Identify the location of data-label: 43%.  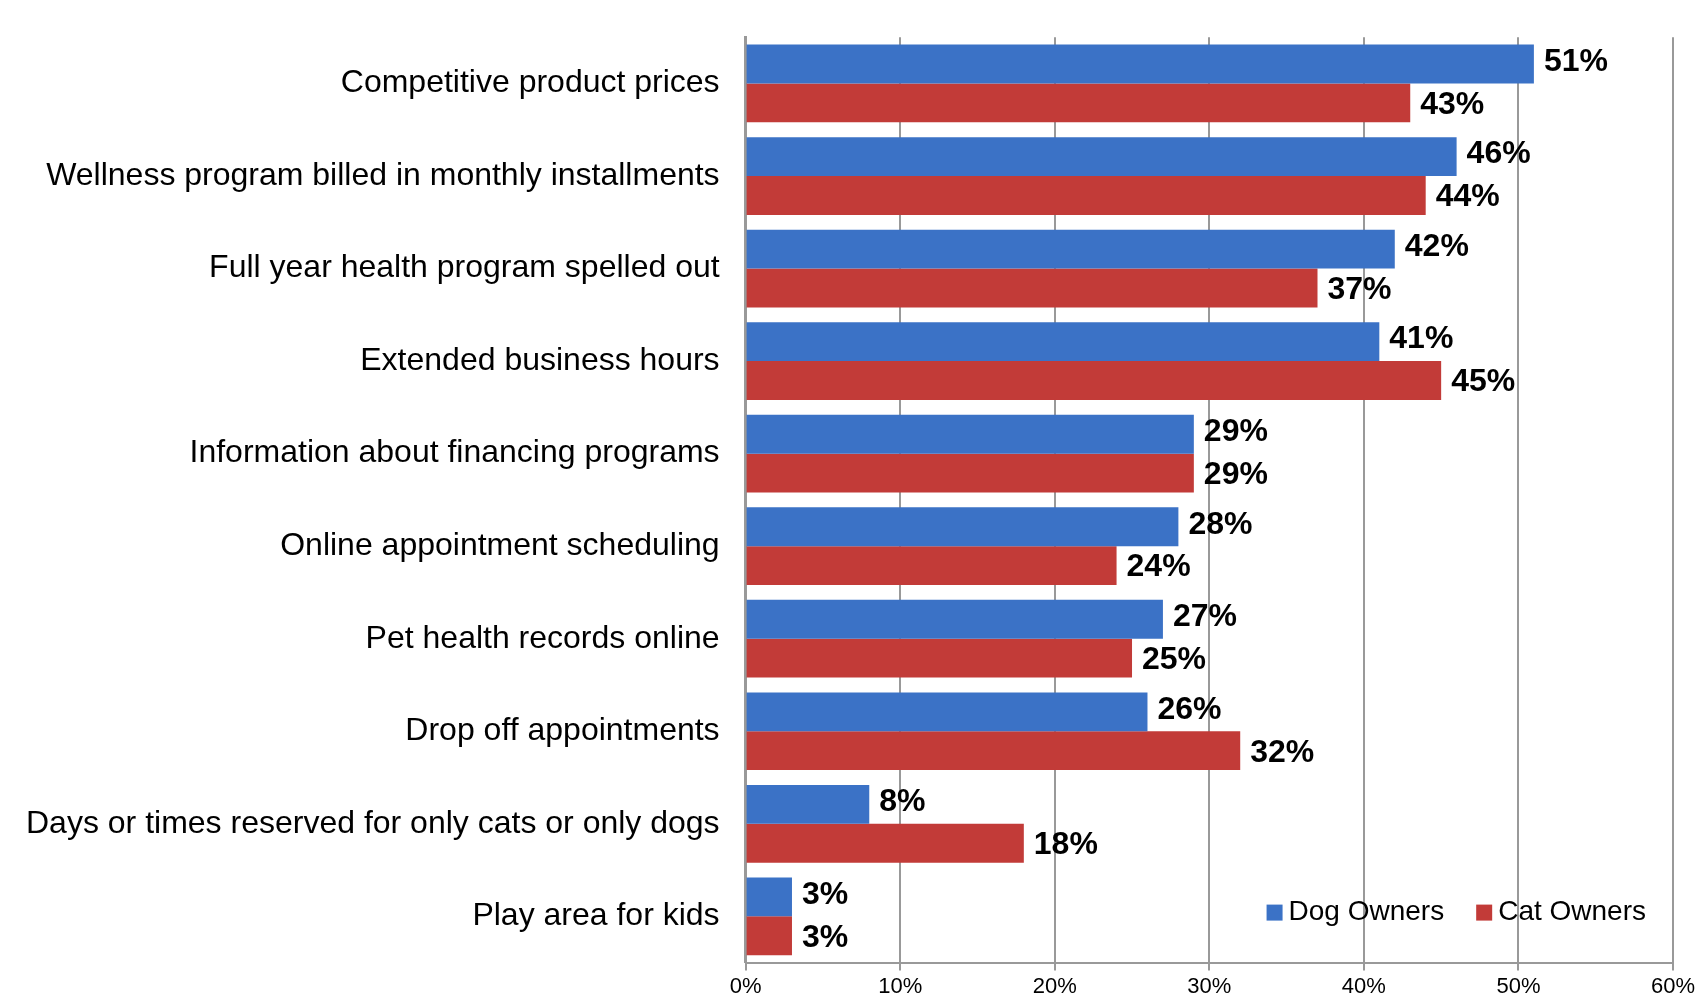
(1452, 102).